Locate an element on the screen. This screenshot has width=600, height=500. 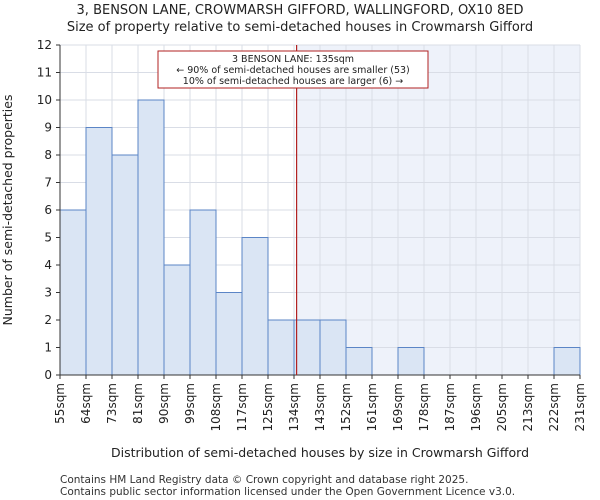
x-tick-label: 178sqm is located at coordinates (424, 407).